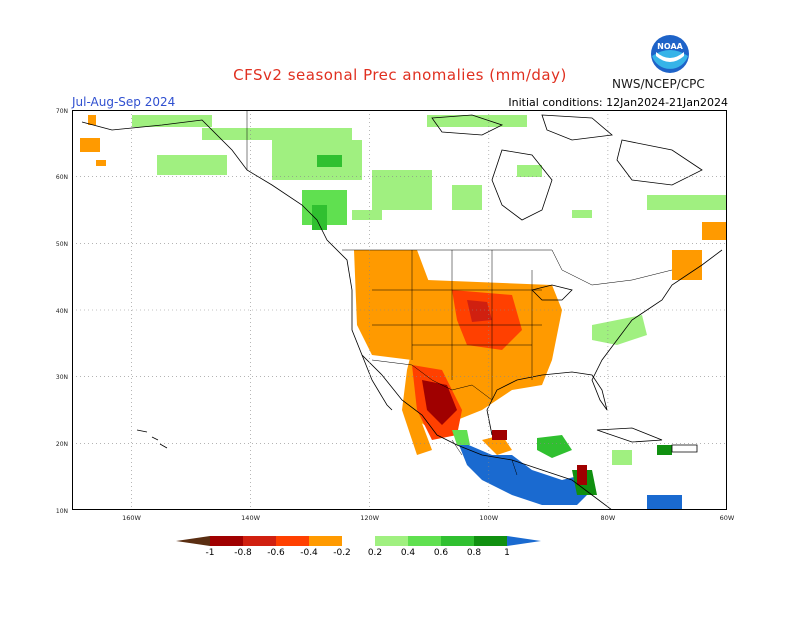  Describe the element at coordinates (507, 553) in the screenshot. I see `colorbar-tick-label: 1` at that location.